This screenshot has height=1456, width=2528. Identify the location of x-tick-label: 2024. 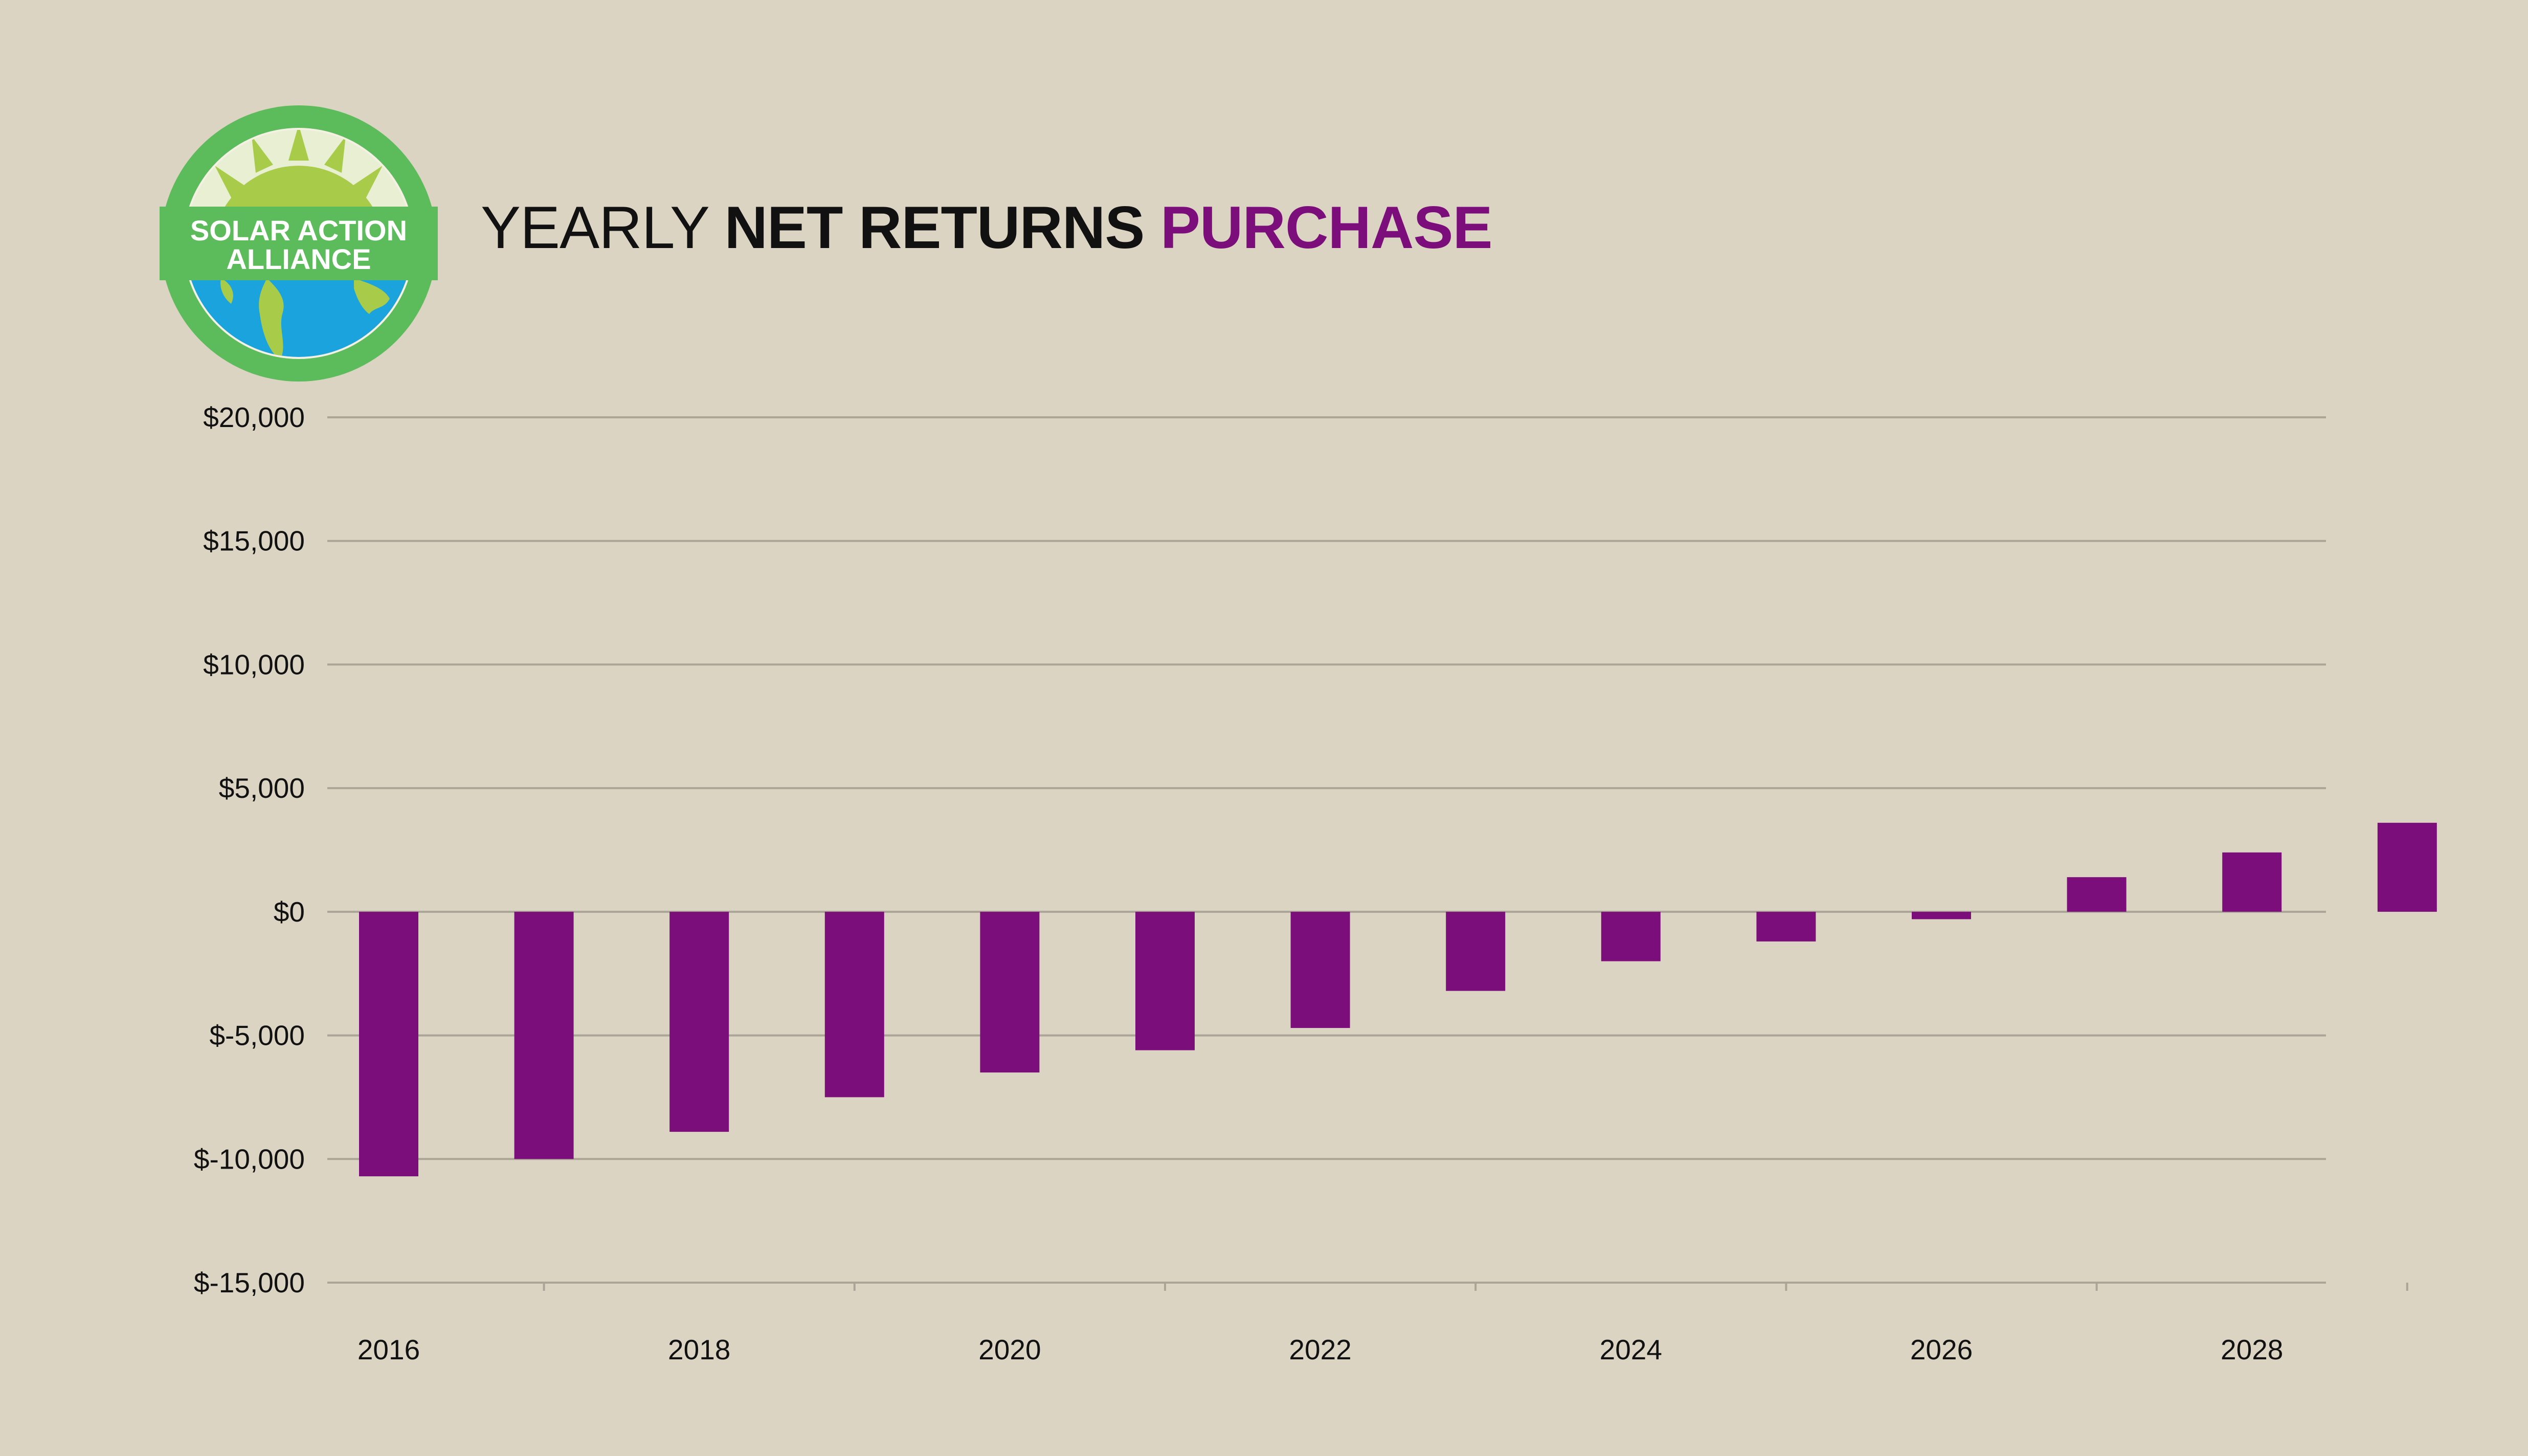
(1631, 1349).